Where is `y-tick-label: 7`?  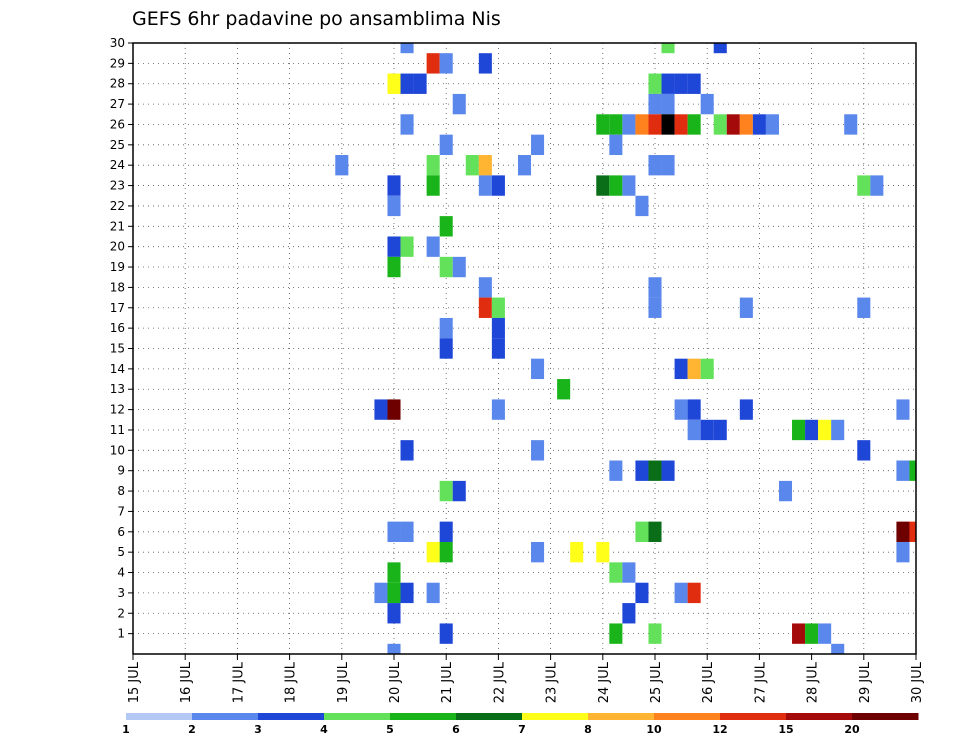 y-tick-label: 7 is located at coordinates (121, 511).